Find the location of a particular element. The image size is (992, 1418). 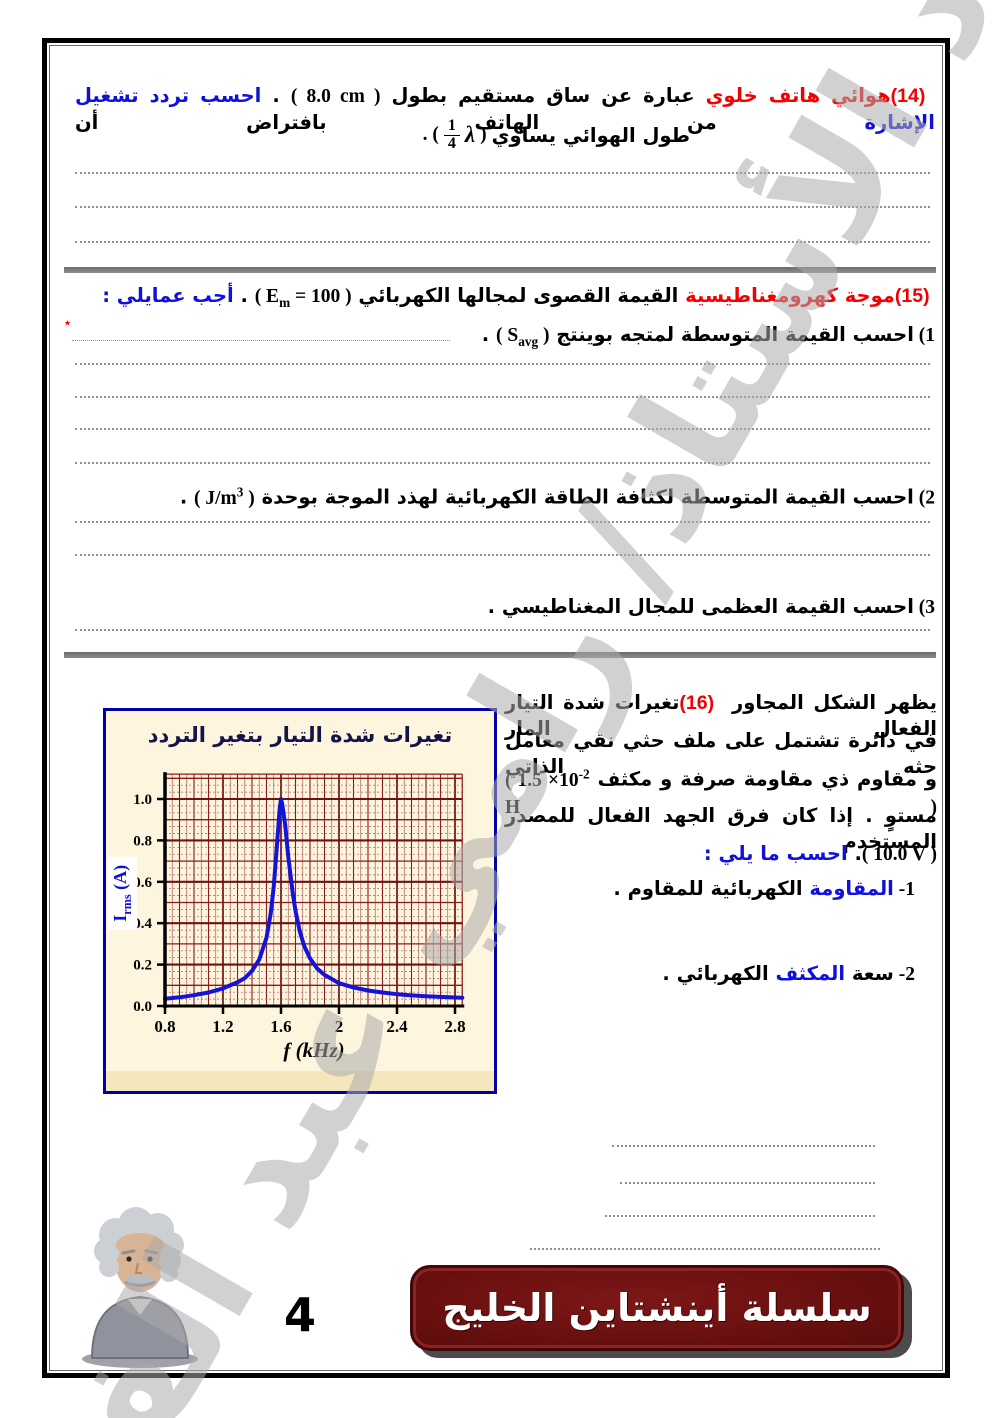

series-banner-button: سلسلة أينشتاين الخليج is located at coordinates (657, 1308).